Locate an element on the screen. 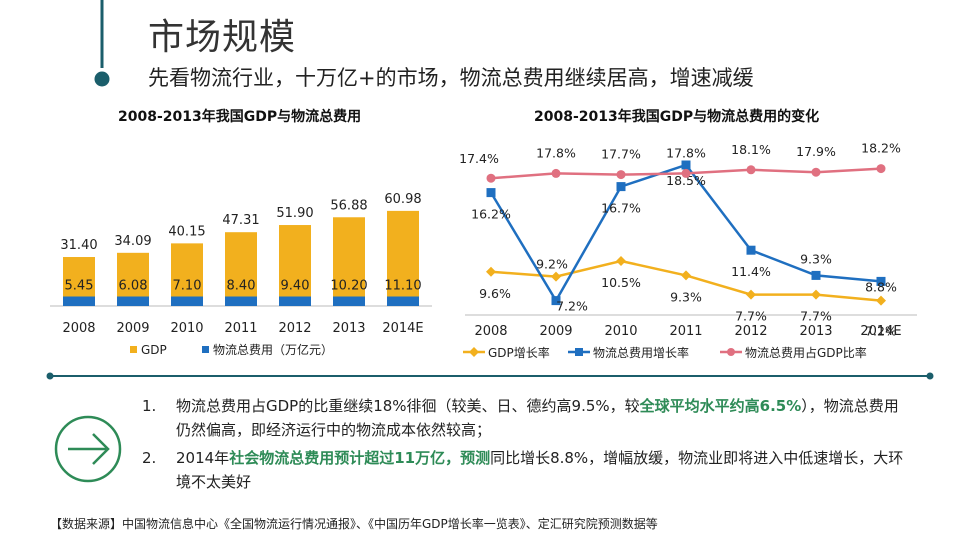 This screenshot has width=956, height=537. data-label: 9.6% is located at coordinates (495, 293).